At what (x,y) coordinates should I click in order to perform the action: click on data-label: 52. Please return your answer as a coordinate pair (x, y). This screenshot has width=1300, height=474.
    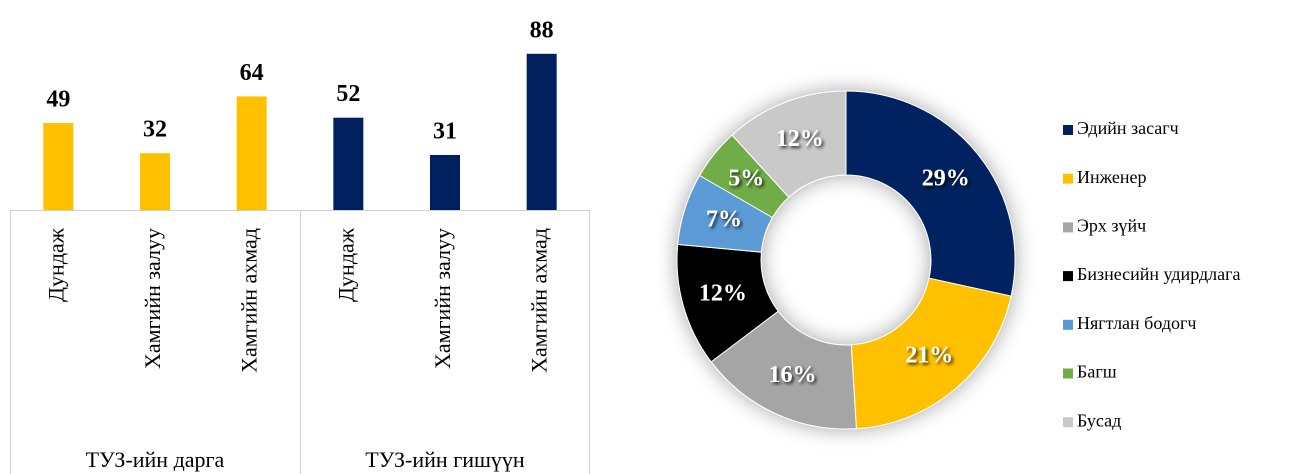
    Looking at the image, I should click on (348, 94).